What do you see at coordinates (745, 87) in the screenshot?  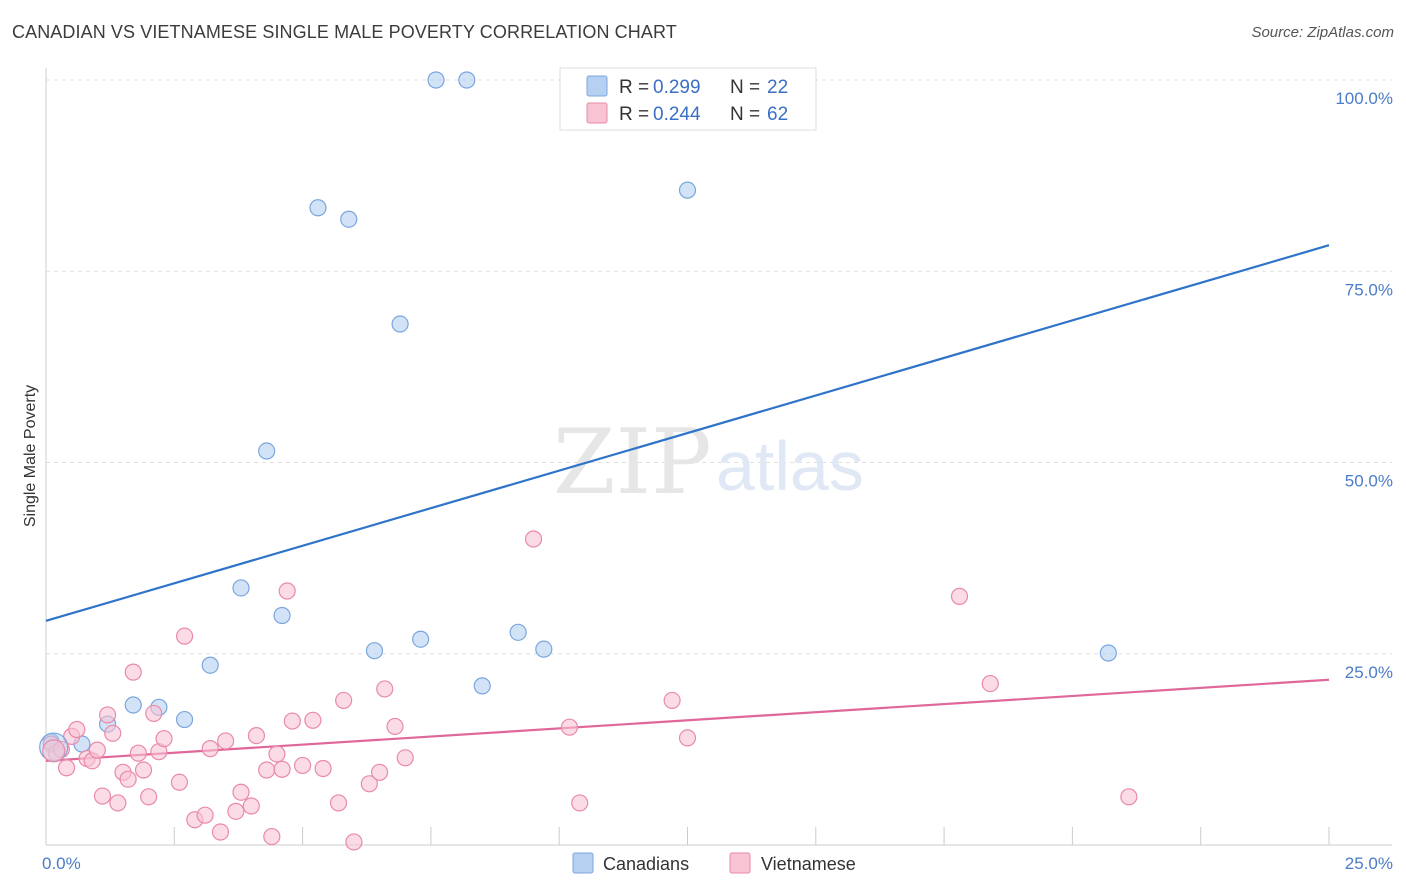 I see `legend-n-label-canadians: N =` at bounding box center [745, 87].